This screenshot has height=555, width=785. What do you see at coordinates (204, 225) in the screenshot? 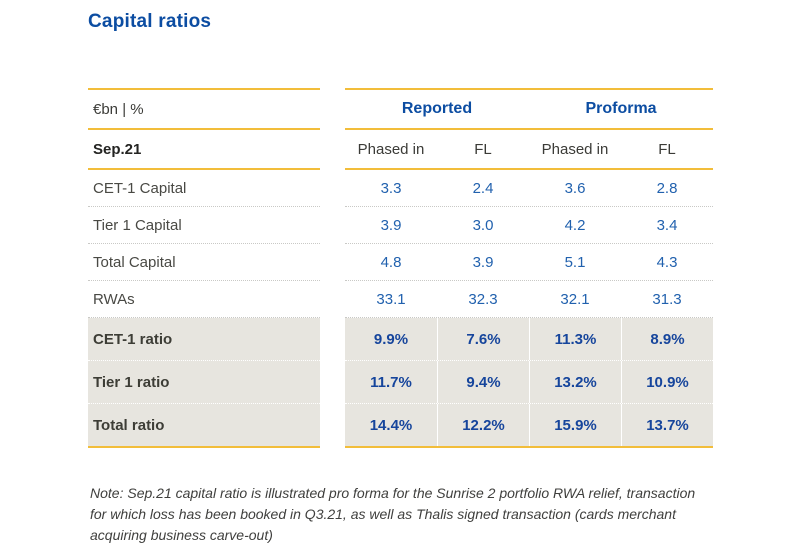
I see `row-label: Tier 1 Capital` at bounding box center [204, 225].